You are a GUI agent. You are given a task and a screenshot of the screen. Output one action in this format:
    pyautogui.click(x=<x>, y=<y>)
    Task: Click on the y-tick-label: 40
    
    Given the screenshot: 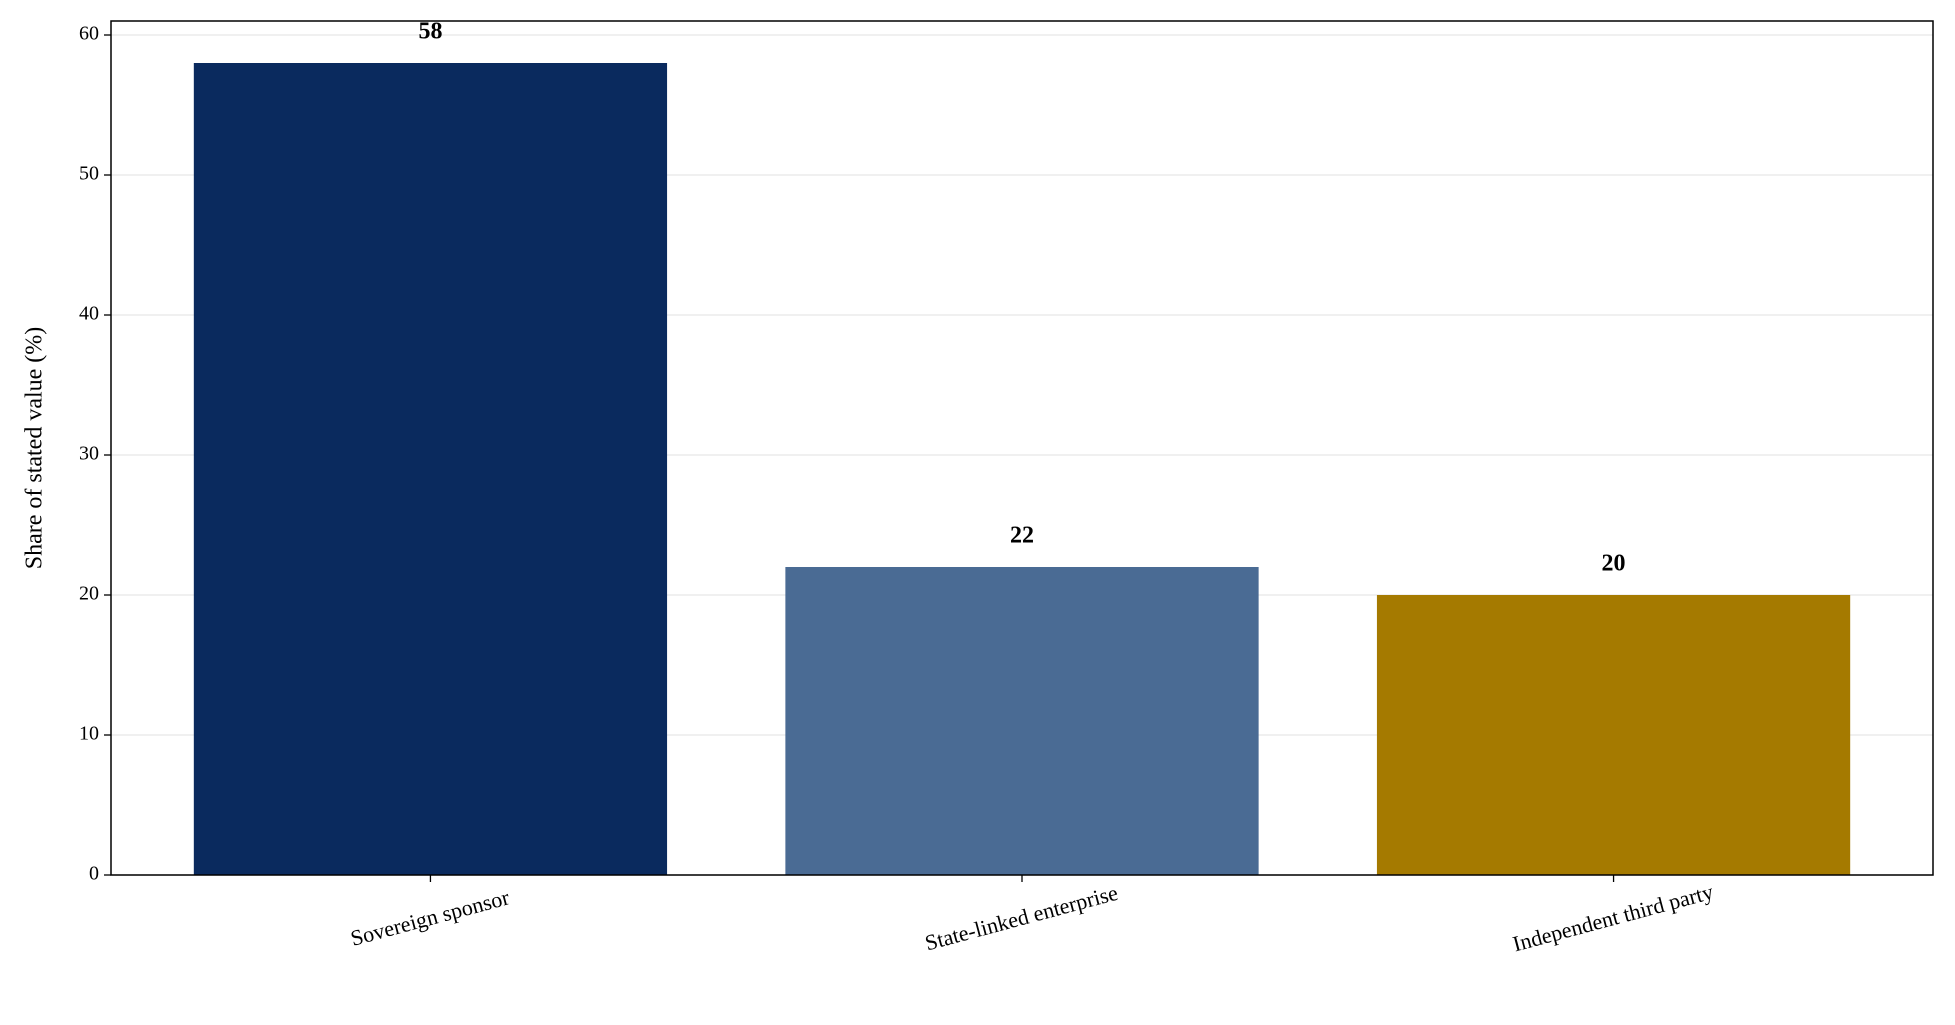 What is the action you would take?
    pyautogui.click(x=89, y=314)
    